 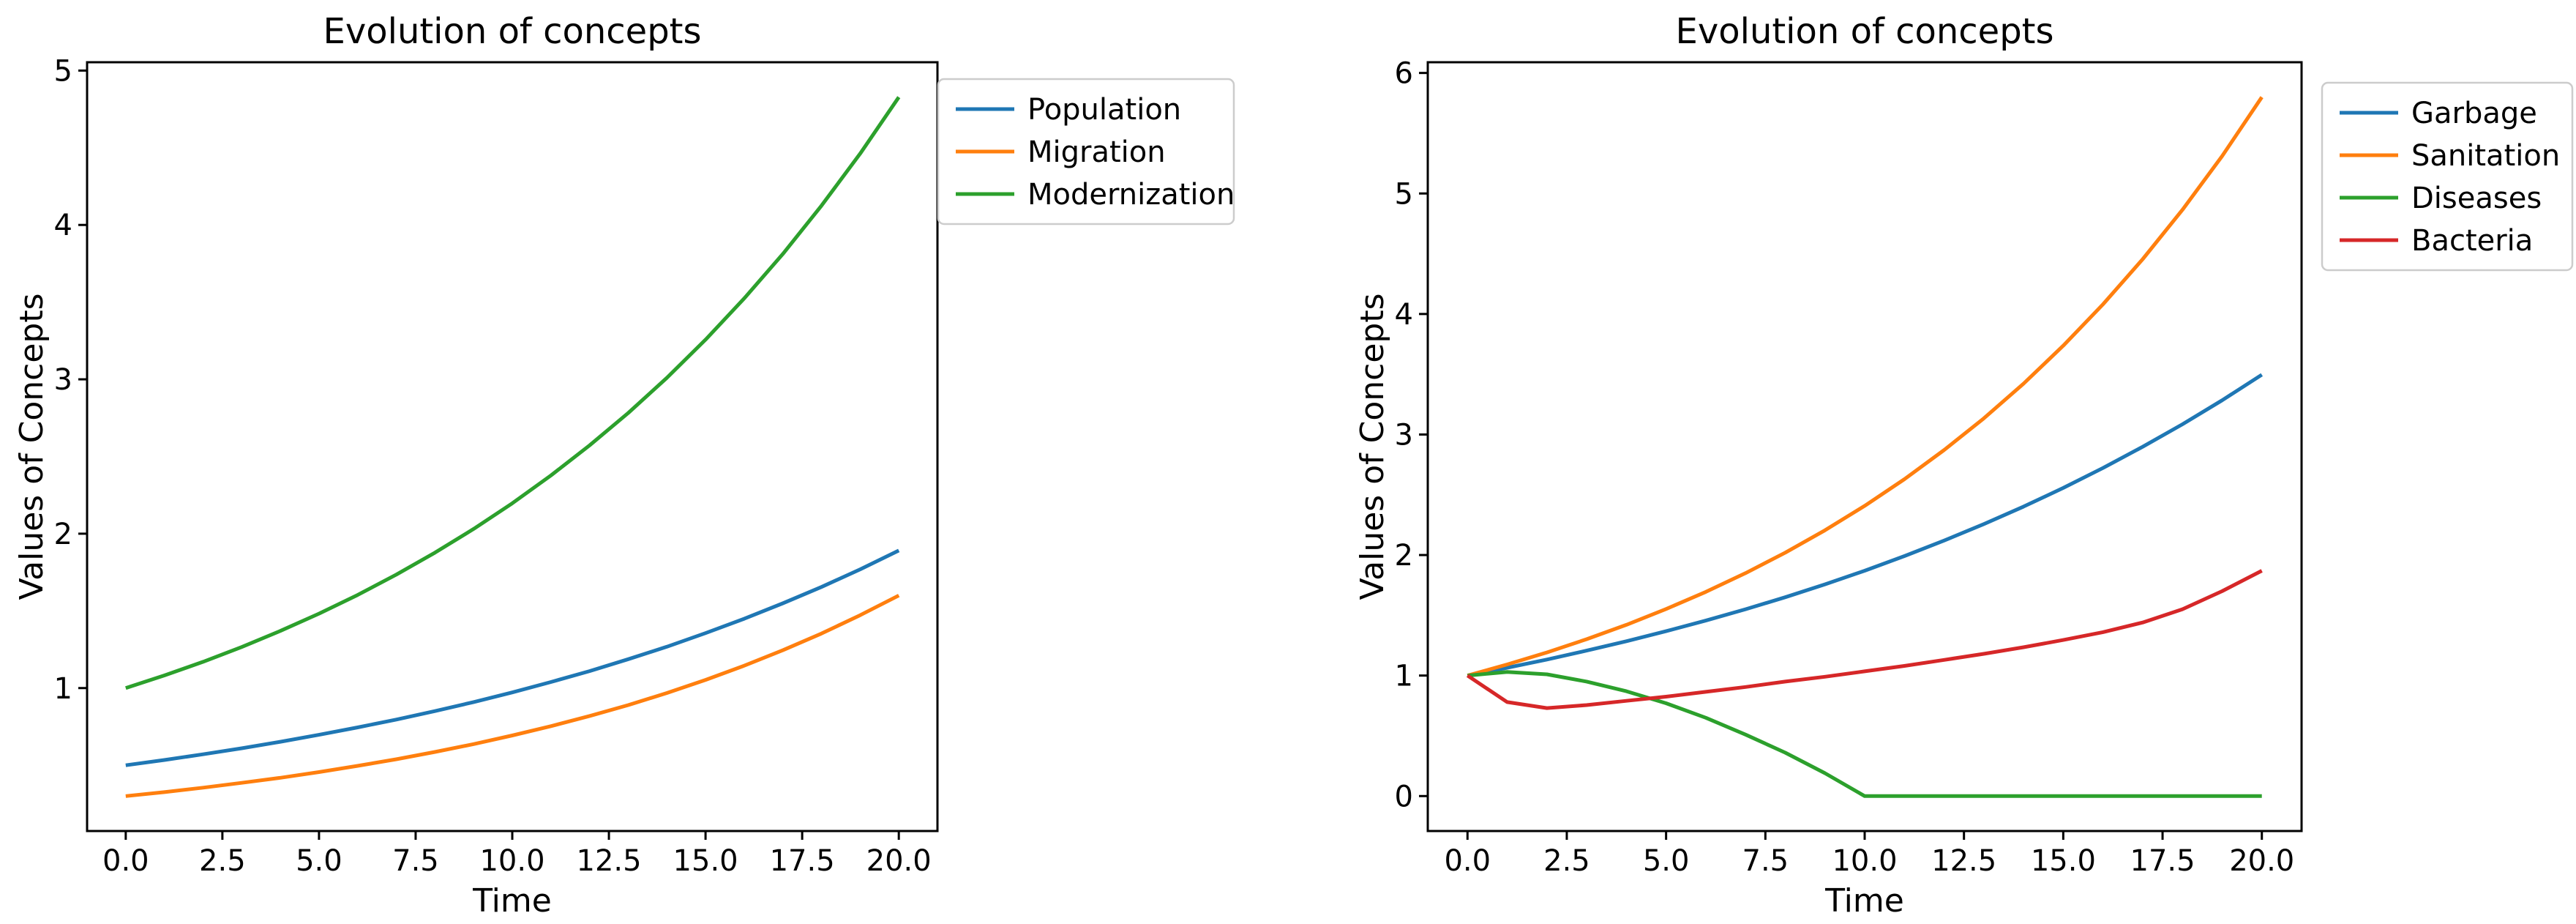 What do you see at coordinates (1864, 639) in the screenshot?
I see `line-bacteria` at bounding box center [1864, 639].